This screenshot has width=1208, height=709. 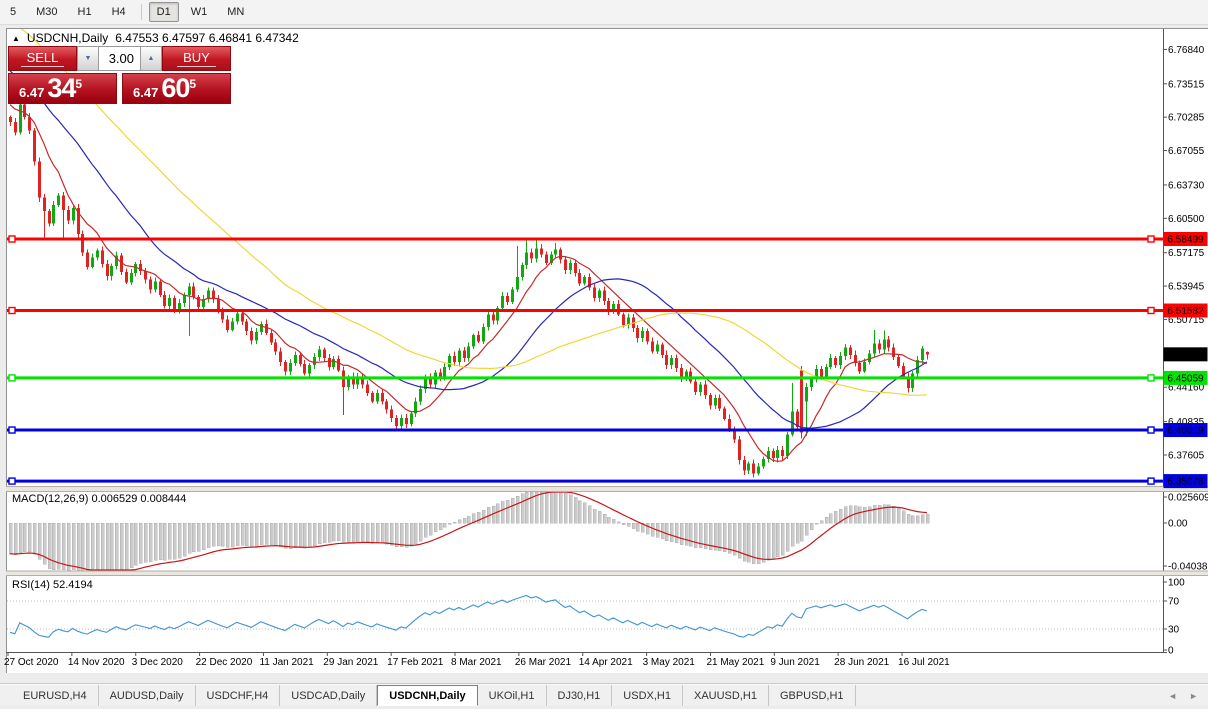 I want to click on timeframe-button-M30: M30, so click(x=47, y=12).